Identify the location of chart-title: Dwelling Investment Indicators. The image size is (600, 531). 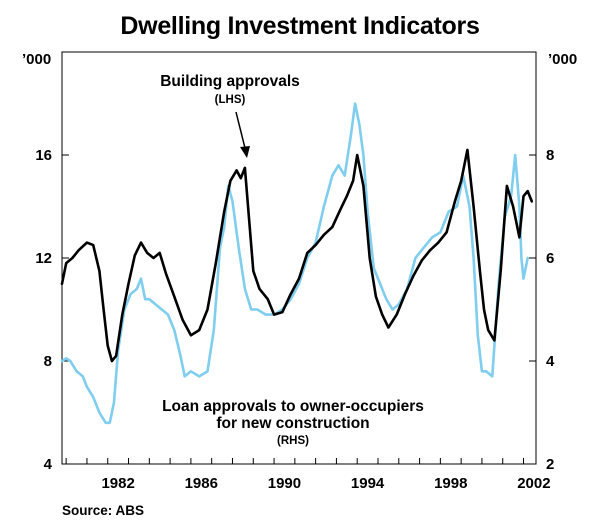
(300, 26).